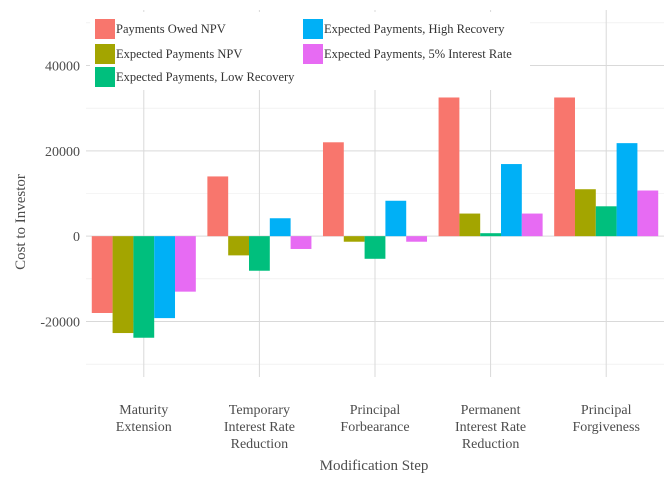 This screenshot has width=672, height=480. I want to click on x-tick-label-line: Maturity, so click(143, 410).